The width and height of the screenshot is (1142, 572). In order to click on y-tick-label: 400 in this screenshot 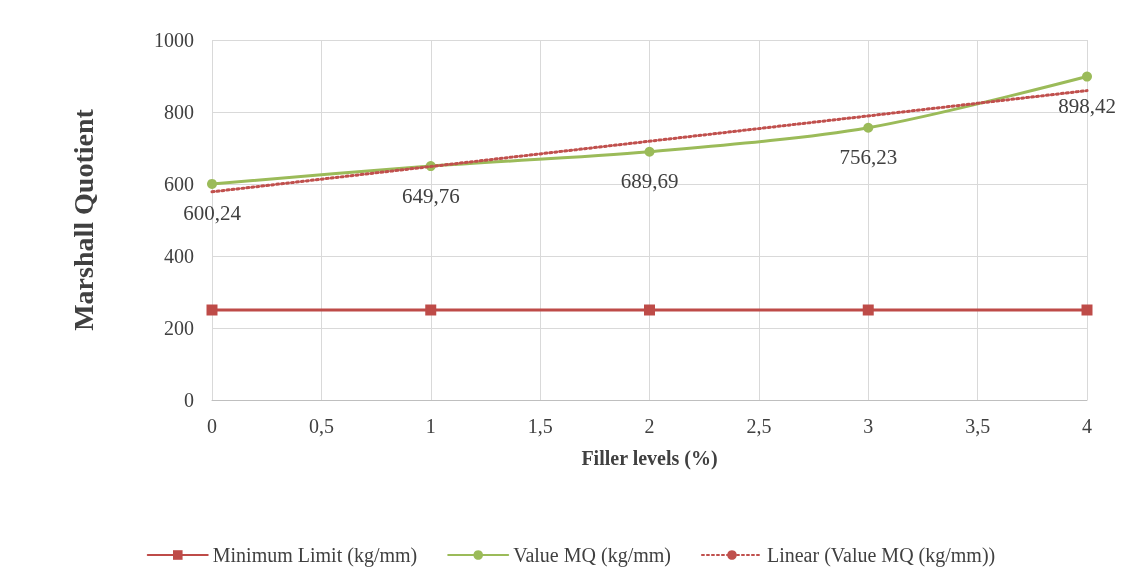, I will do `click(179, 256)`.